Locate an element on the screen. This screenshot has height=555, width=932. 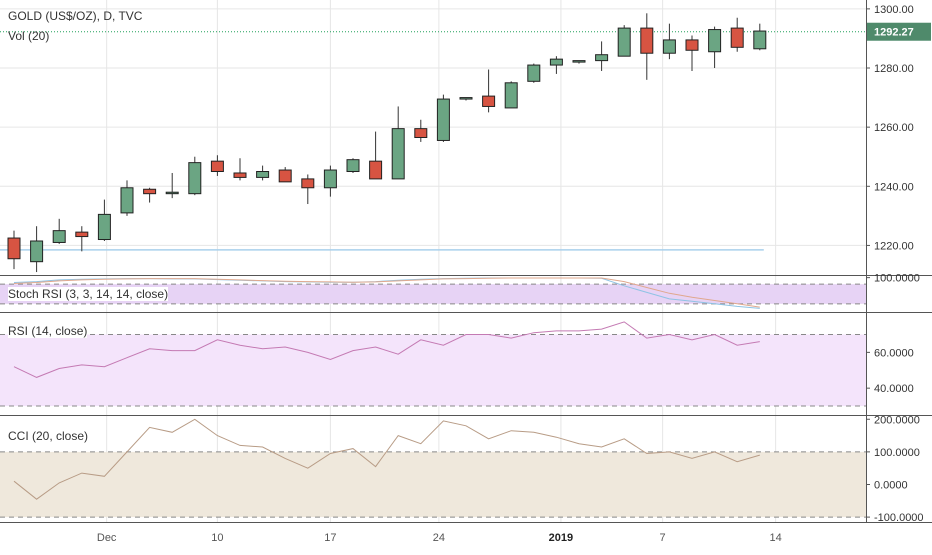
rsi-title: RSI (14, close) is located at coordinates (48, 331).